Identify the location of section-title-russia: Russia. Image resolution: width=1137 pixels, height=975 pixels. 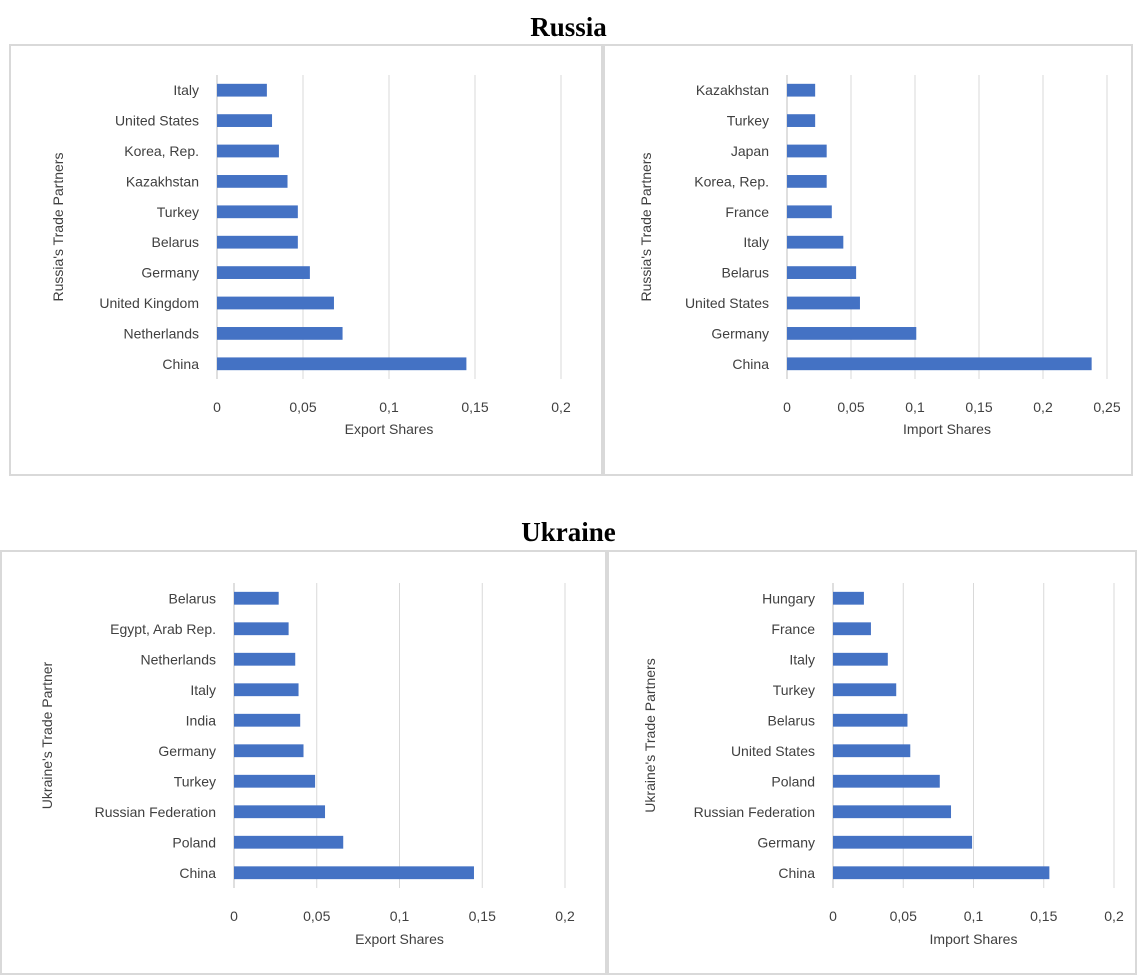
(568, 27).